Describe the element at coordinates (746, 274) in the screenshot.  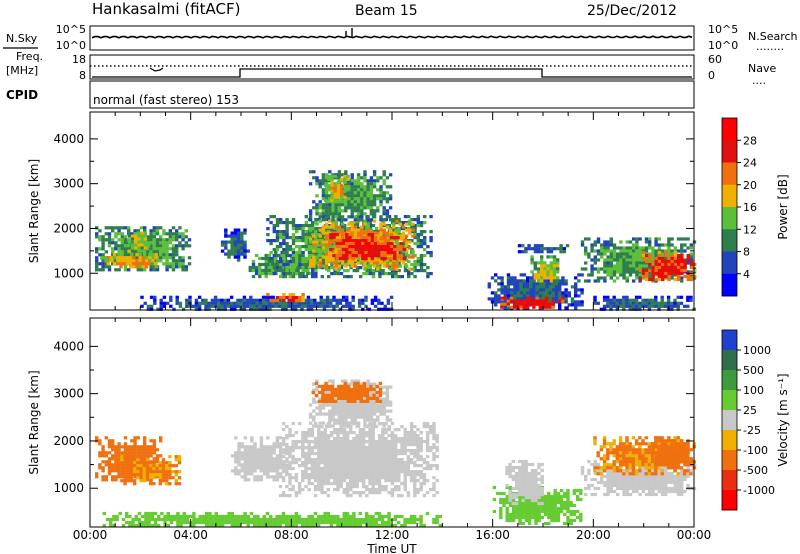
I see `colorbar-tick-label: 4` at that location.